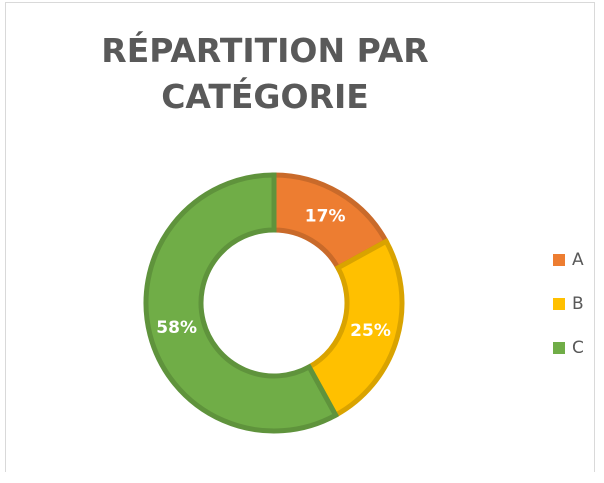  What do you see at coordinates (176, 328) in the screenshot?
I see `data-label: 58%` at bounding box center [176, 328].